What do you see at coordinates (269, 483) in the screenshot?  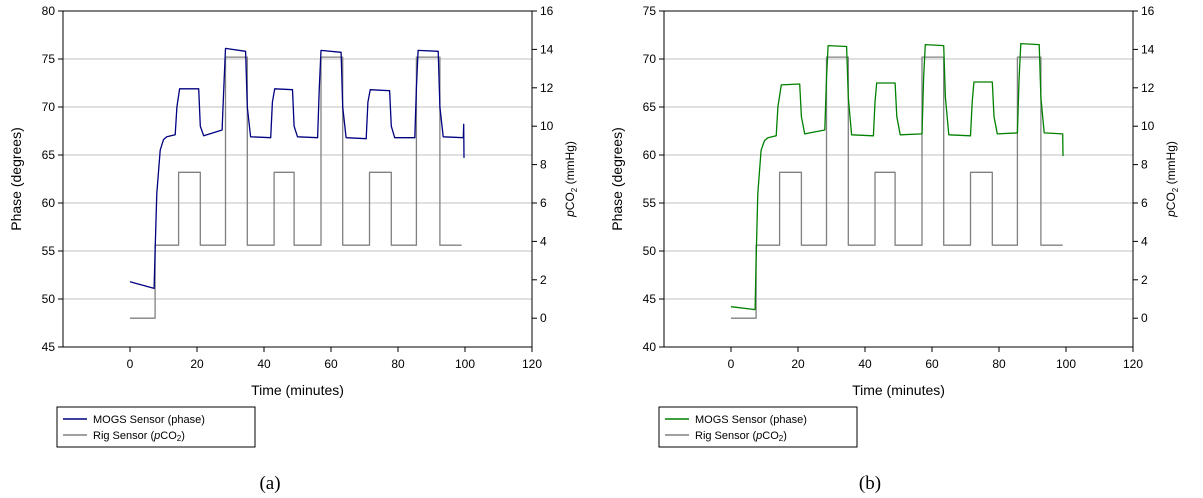 I see `panel-caption: (a)` at bounding box center [269, 483].